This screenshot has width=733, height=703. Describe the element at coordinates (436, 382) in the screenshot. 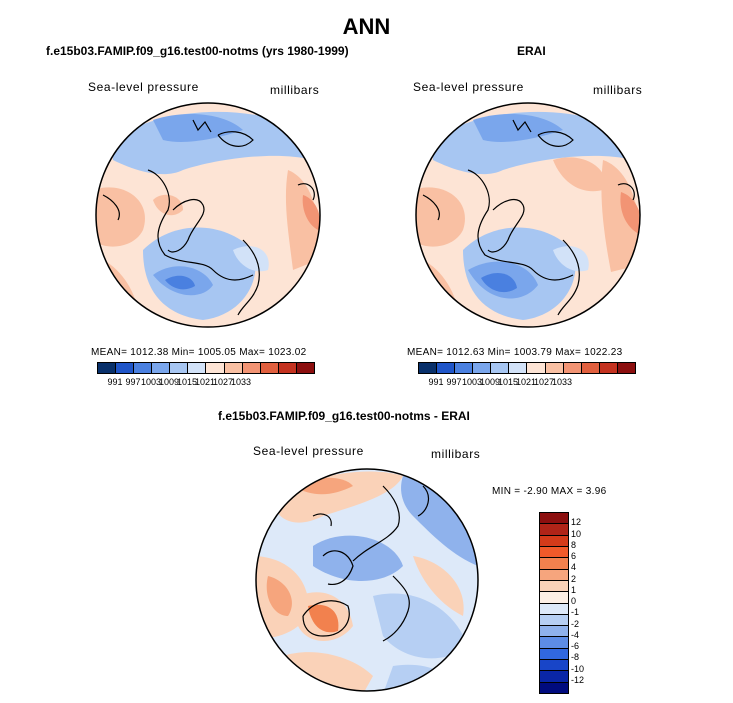

I see `panel2-colorbar-tick: 991` at that location.